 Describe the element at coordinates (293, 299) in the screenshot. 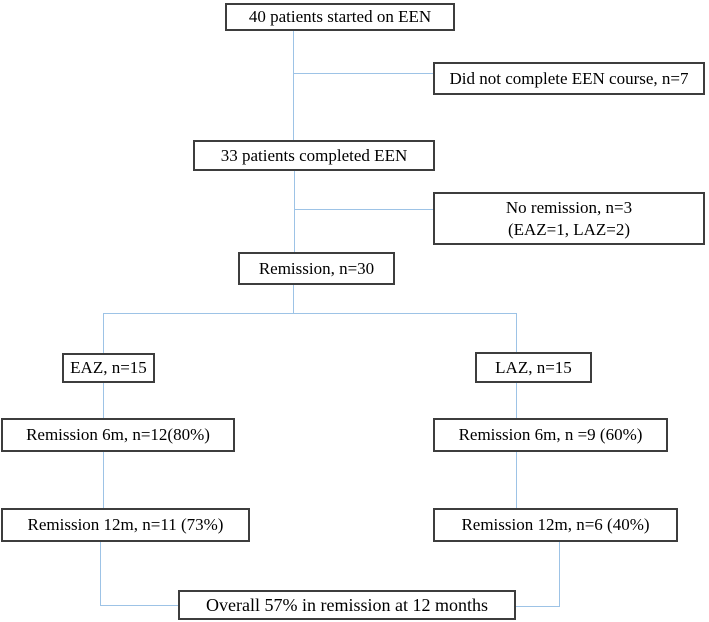

I see `connector-remission-to-split` at that location.